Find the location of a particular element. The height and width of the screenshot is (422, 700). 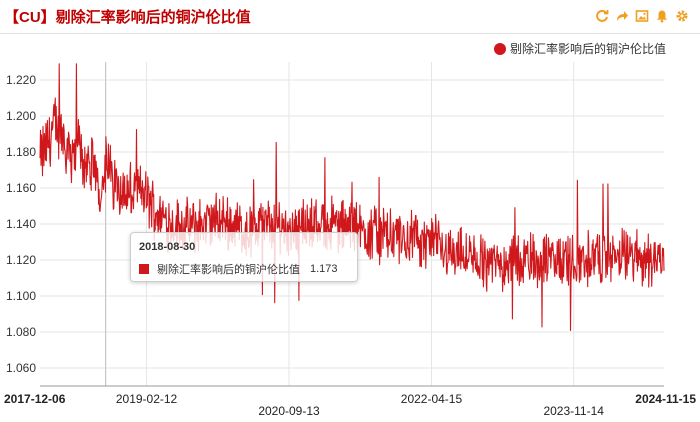

y-tick-label: 1.120 is located at coordinates (21, 260).